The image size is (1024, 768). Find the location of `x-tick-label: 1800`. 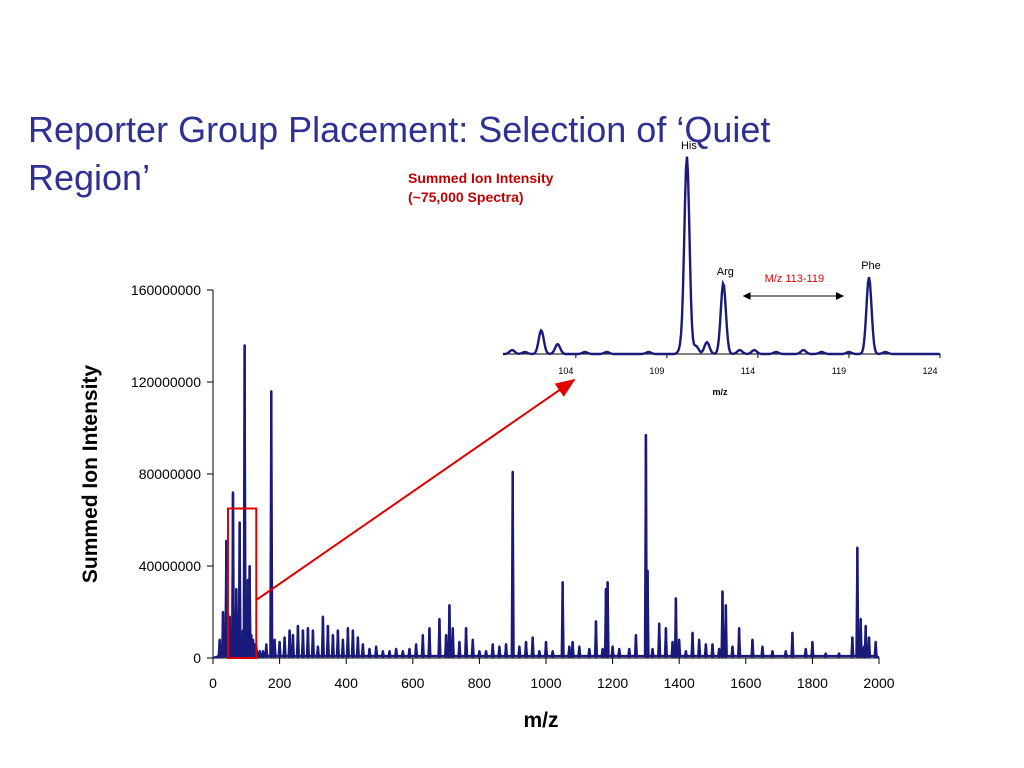

x-tick-label: 1800 is located at coordinates (812, 683).